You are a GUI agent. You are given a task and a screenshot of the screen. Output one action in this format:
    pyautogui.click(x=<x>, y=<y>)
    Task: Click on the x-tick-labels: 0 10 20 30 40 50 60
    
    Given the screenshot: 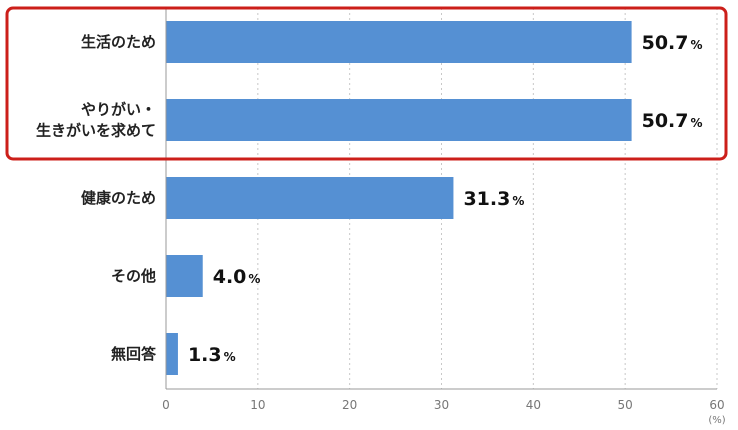 What is the action you would take?
    pyautogui.click(x=443, y=405)
    